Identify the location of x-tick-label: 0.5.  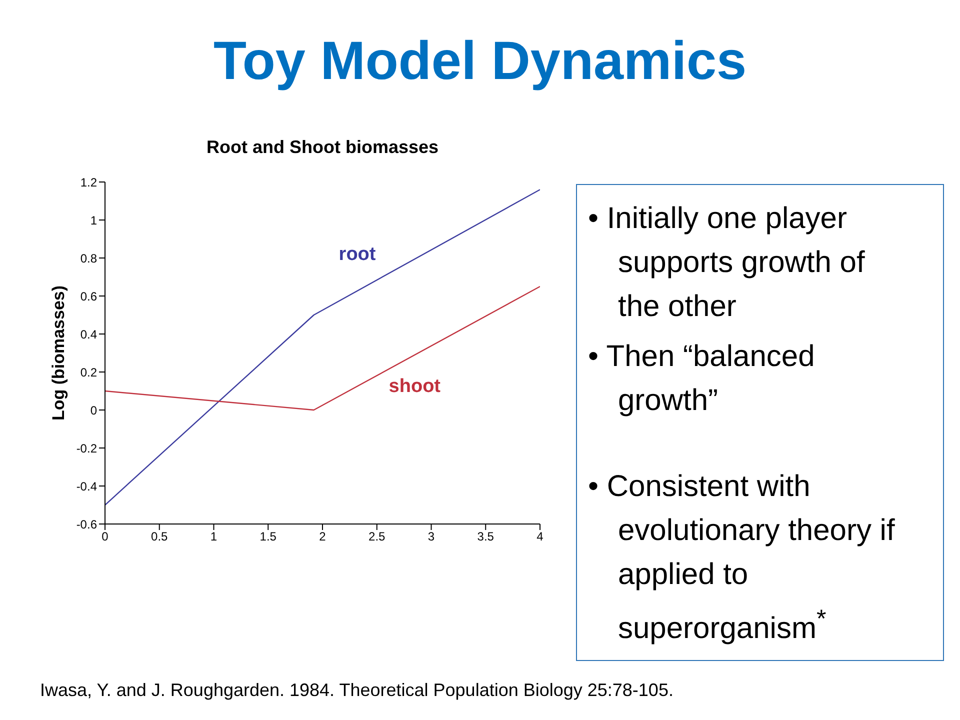
(159, 537).